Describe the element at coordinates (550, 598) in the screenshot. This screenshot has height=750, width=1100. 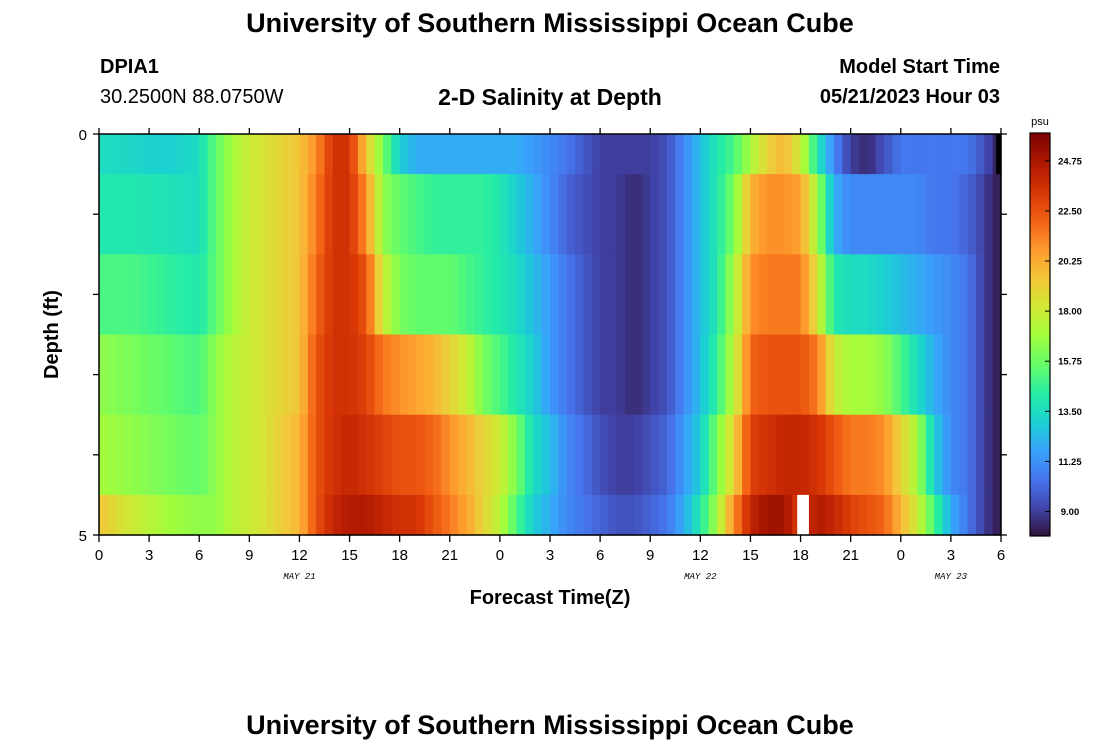
I see `x-axis-title: Forecast Time(Z)` at that location.